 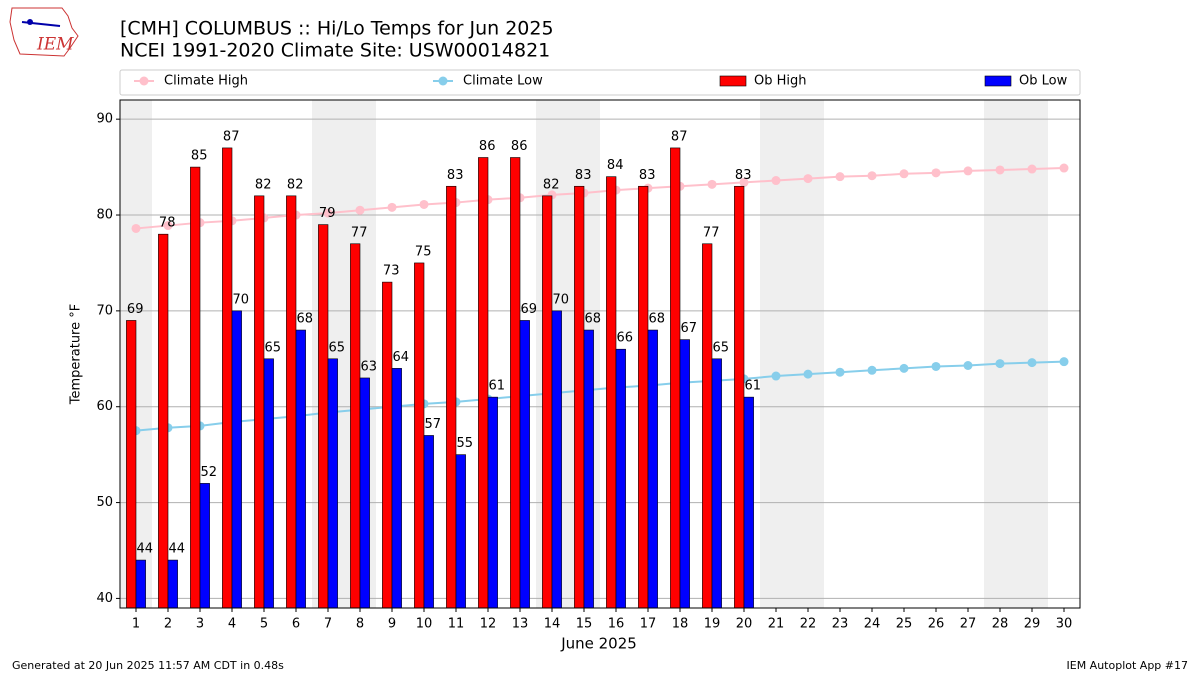 What do you see at coordinates (392, 624) in the screenshot?
I see `x-tick-label: 9` at bounding box center [392, 624].